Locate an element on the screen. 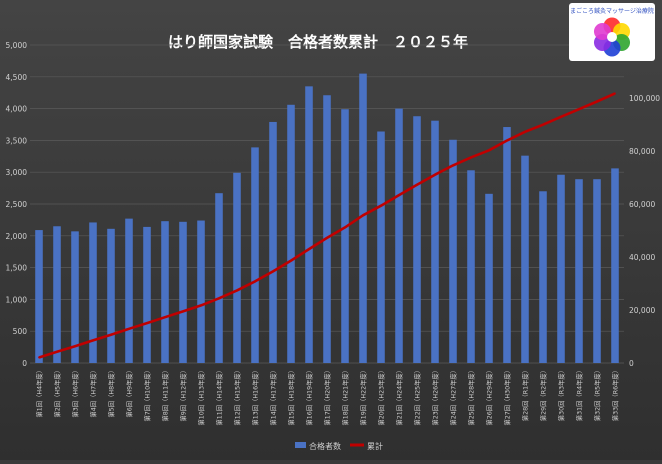 The image size is (662, 464). logo-petals is located at coordinates (612, 37).